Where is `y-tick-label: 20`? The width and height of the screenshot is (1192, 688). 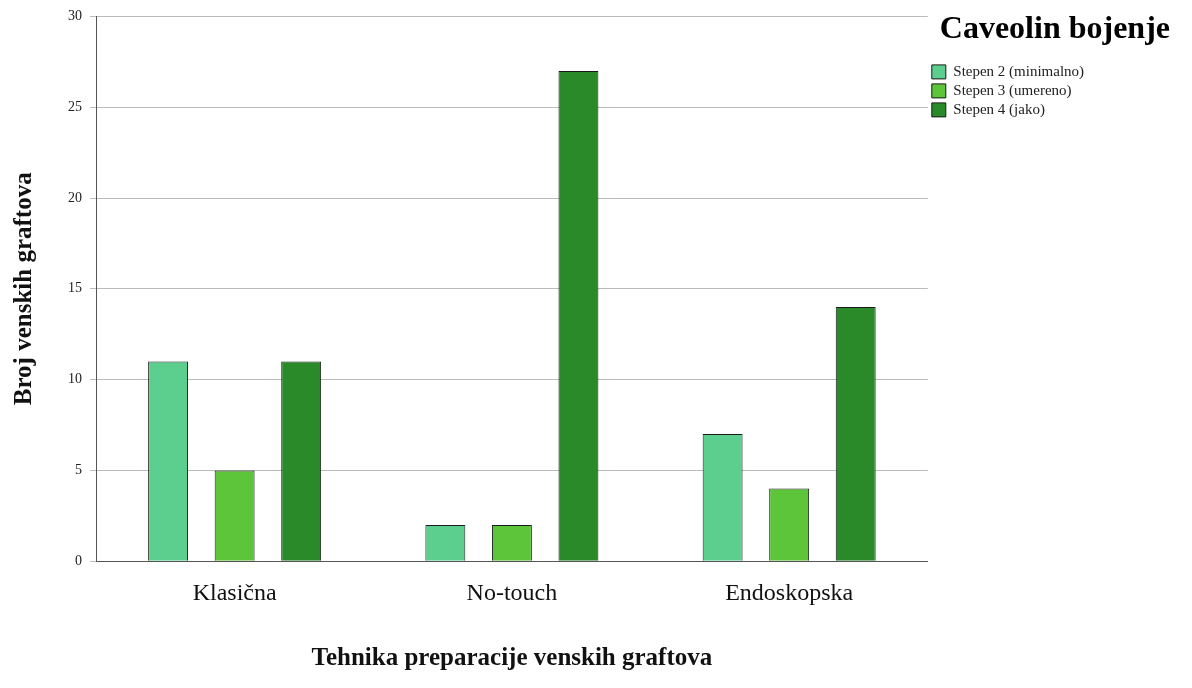 y-tick-label: 20 is located at coordinates (75, 197).